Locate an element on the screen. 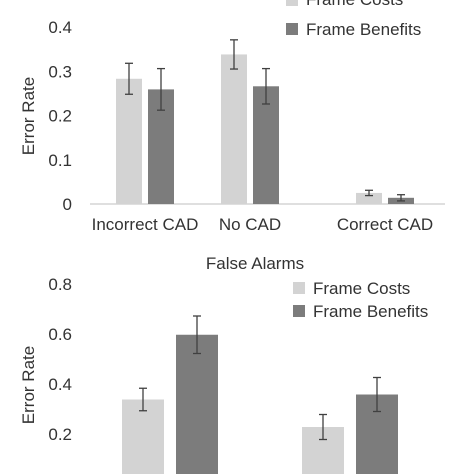 The image size is (474, 474). top-legend-label-frame-costs: Frame Costs is located at coordinates (354, 4).